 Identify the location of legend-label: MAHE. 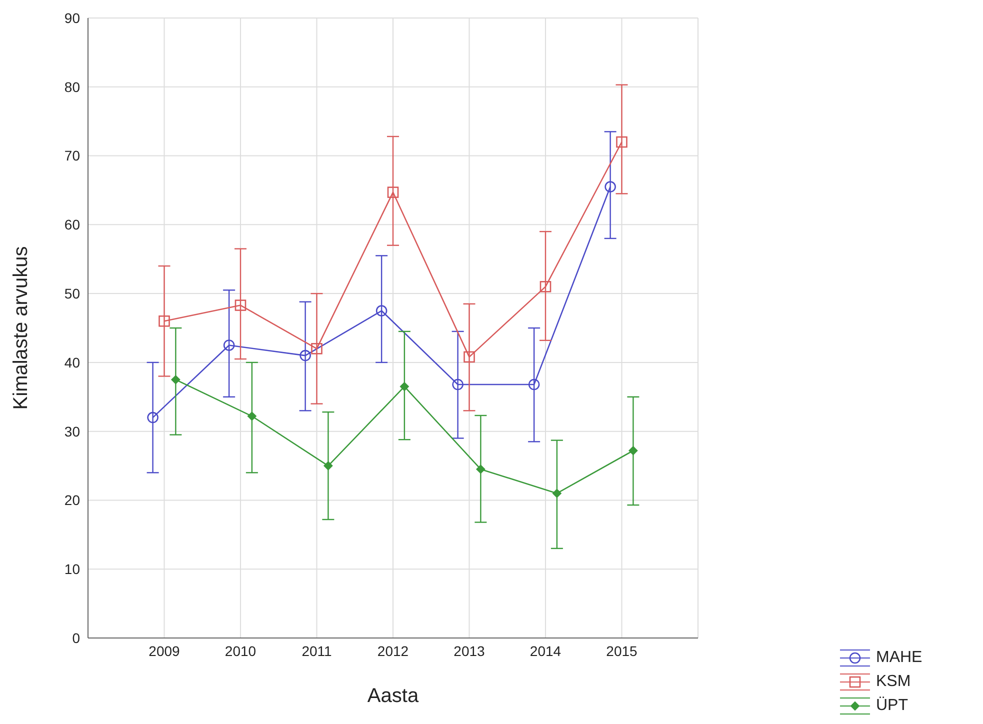
(899, 658).